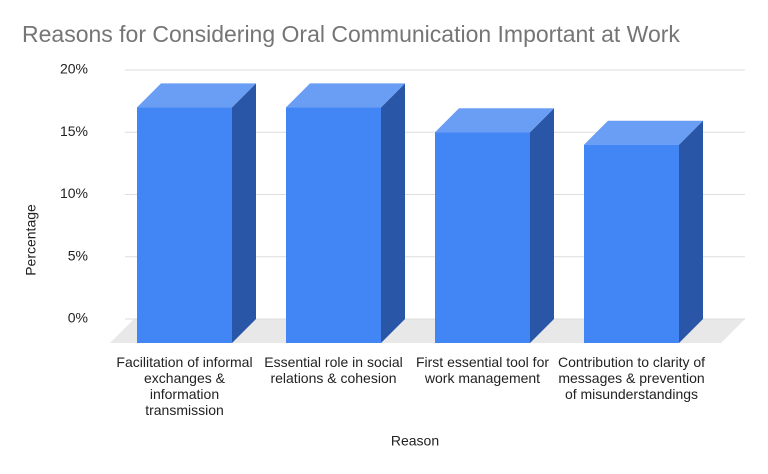 This screenshot has width=768, height=474. What do you see at coordinates (74, 193) in the screenshot?
I see `y-tick-label: 10%` at bounding box center [74, 193].